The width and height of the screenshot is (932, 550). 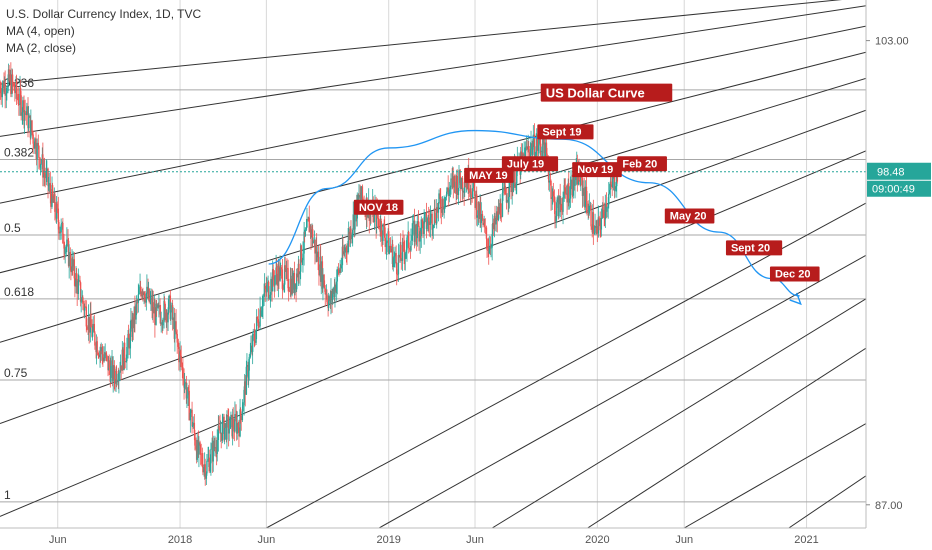 I want to click on indicator-ma-close: MA (2, close), so click(x=41, y=48).